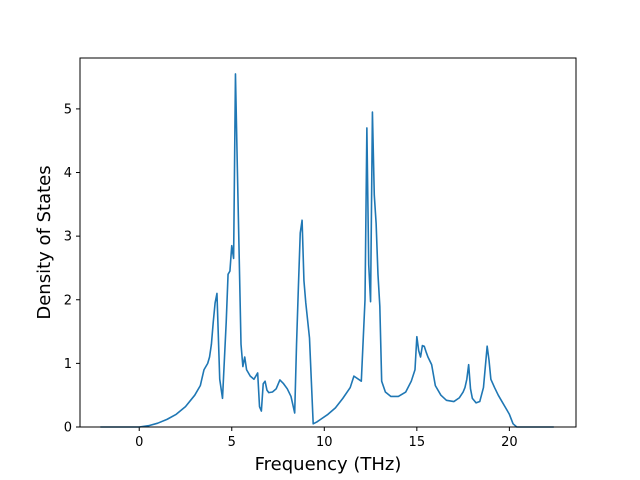 This screenshot has height=480, width=640. Describe the element at coordinates (232, 442) in the screenshot. I see `x-tick-label: 5` at that location.